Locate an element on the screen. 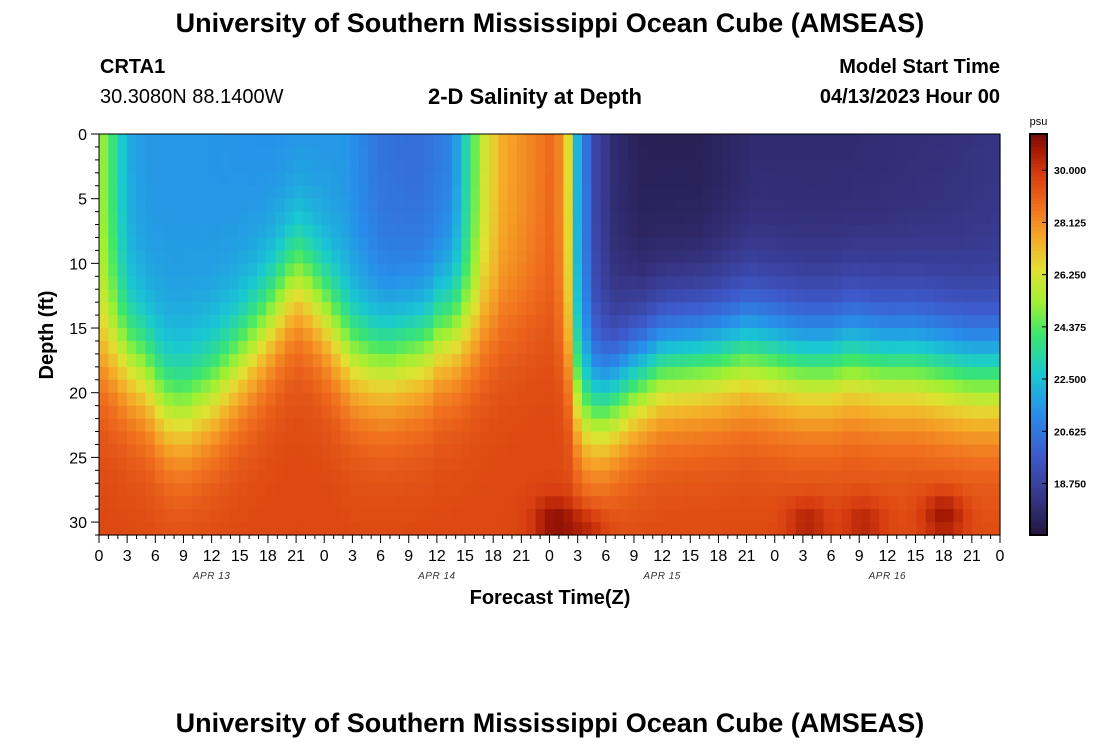 This screenshot has width=1100, height=750. x-tick-label: 3 is located at coordinates (577, 556).